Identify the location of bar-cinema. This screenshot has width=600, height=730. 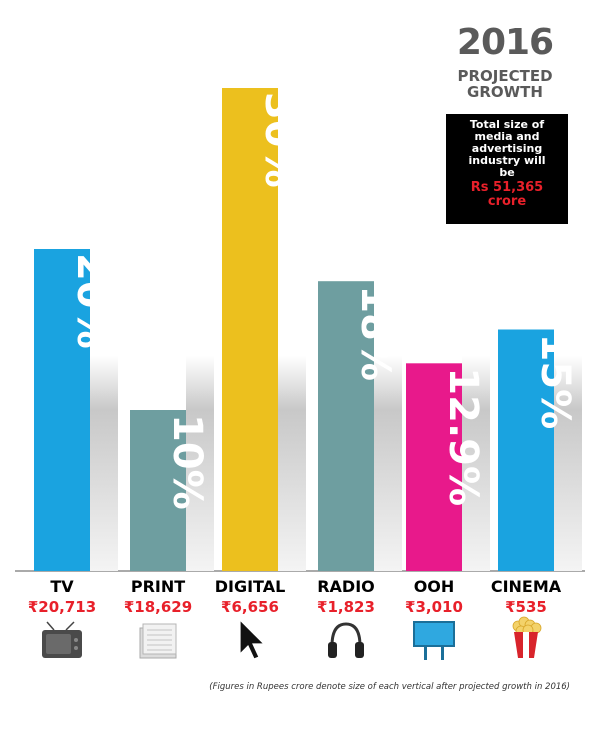
(526, 450).